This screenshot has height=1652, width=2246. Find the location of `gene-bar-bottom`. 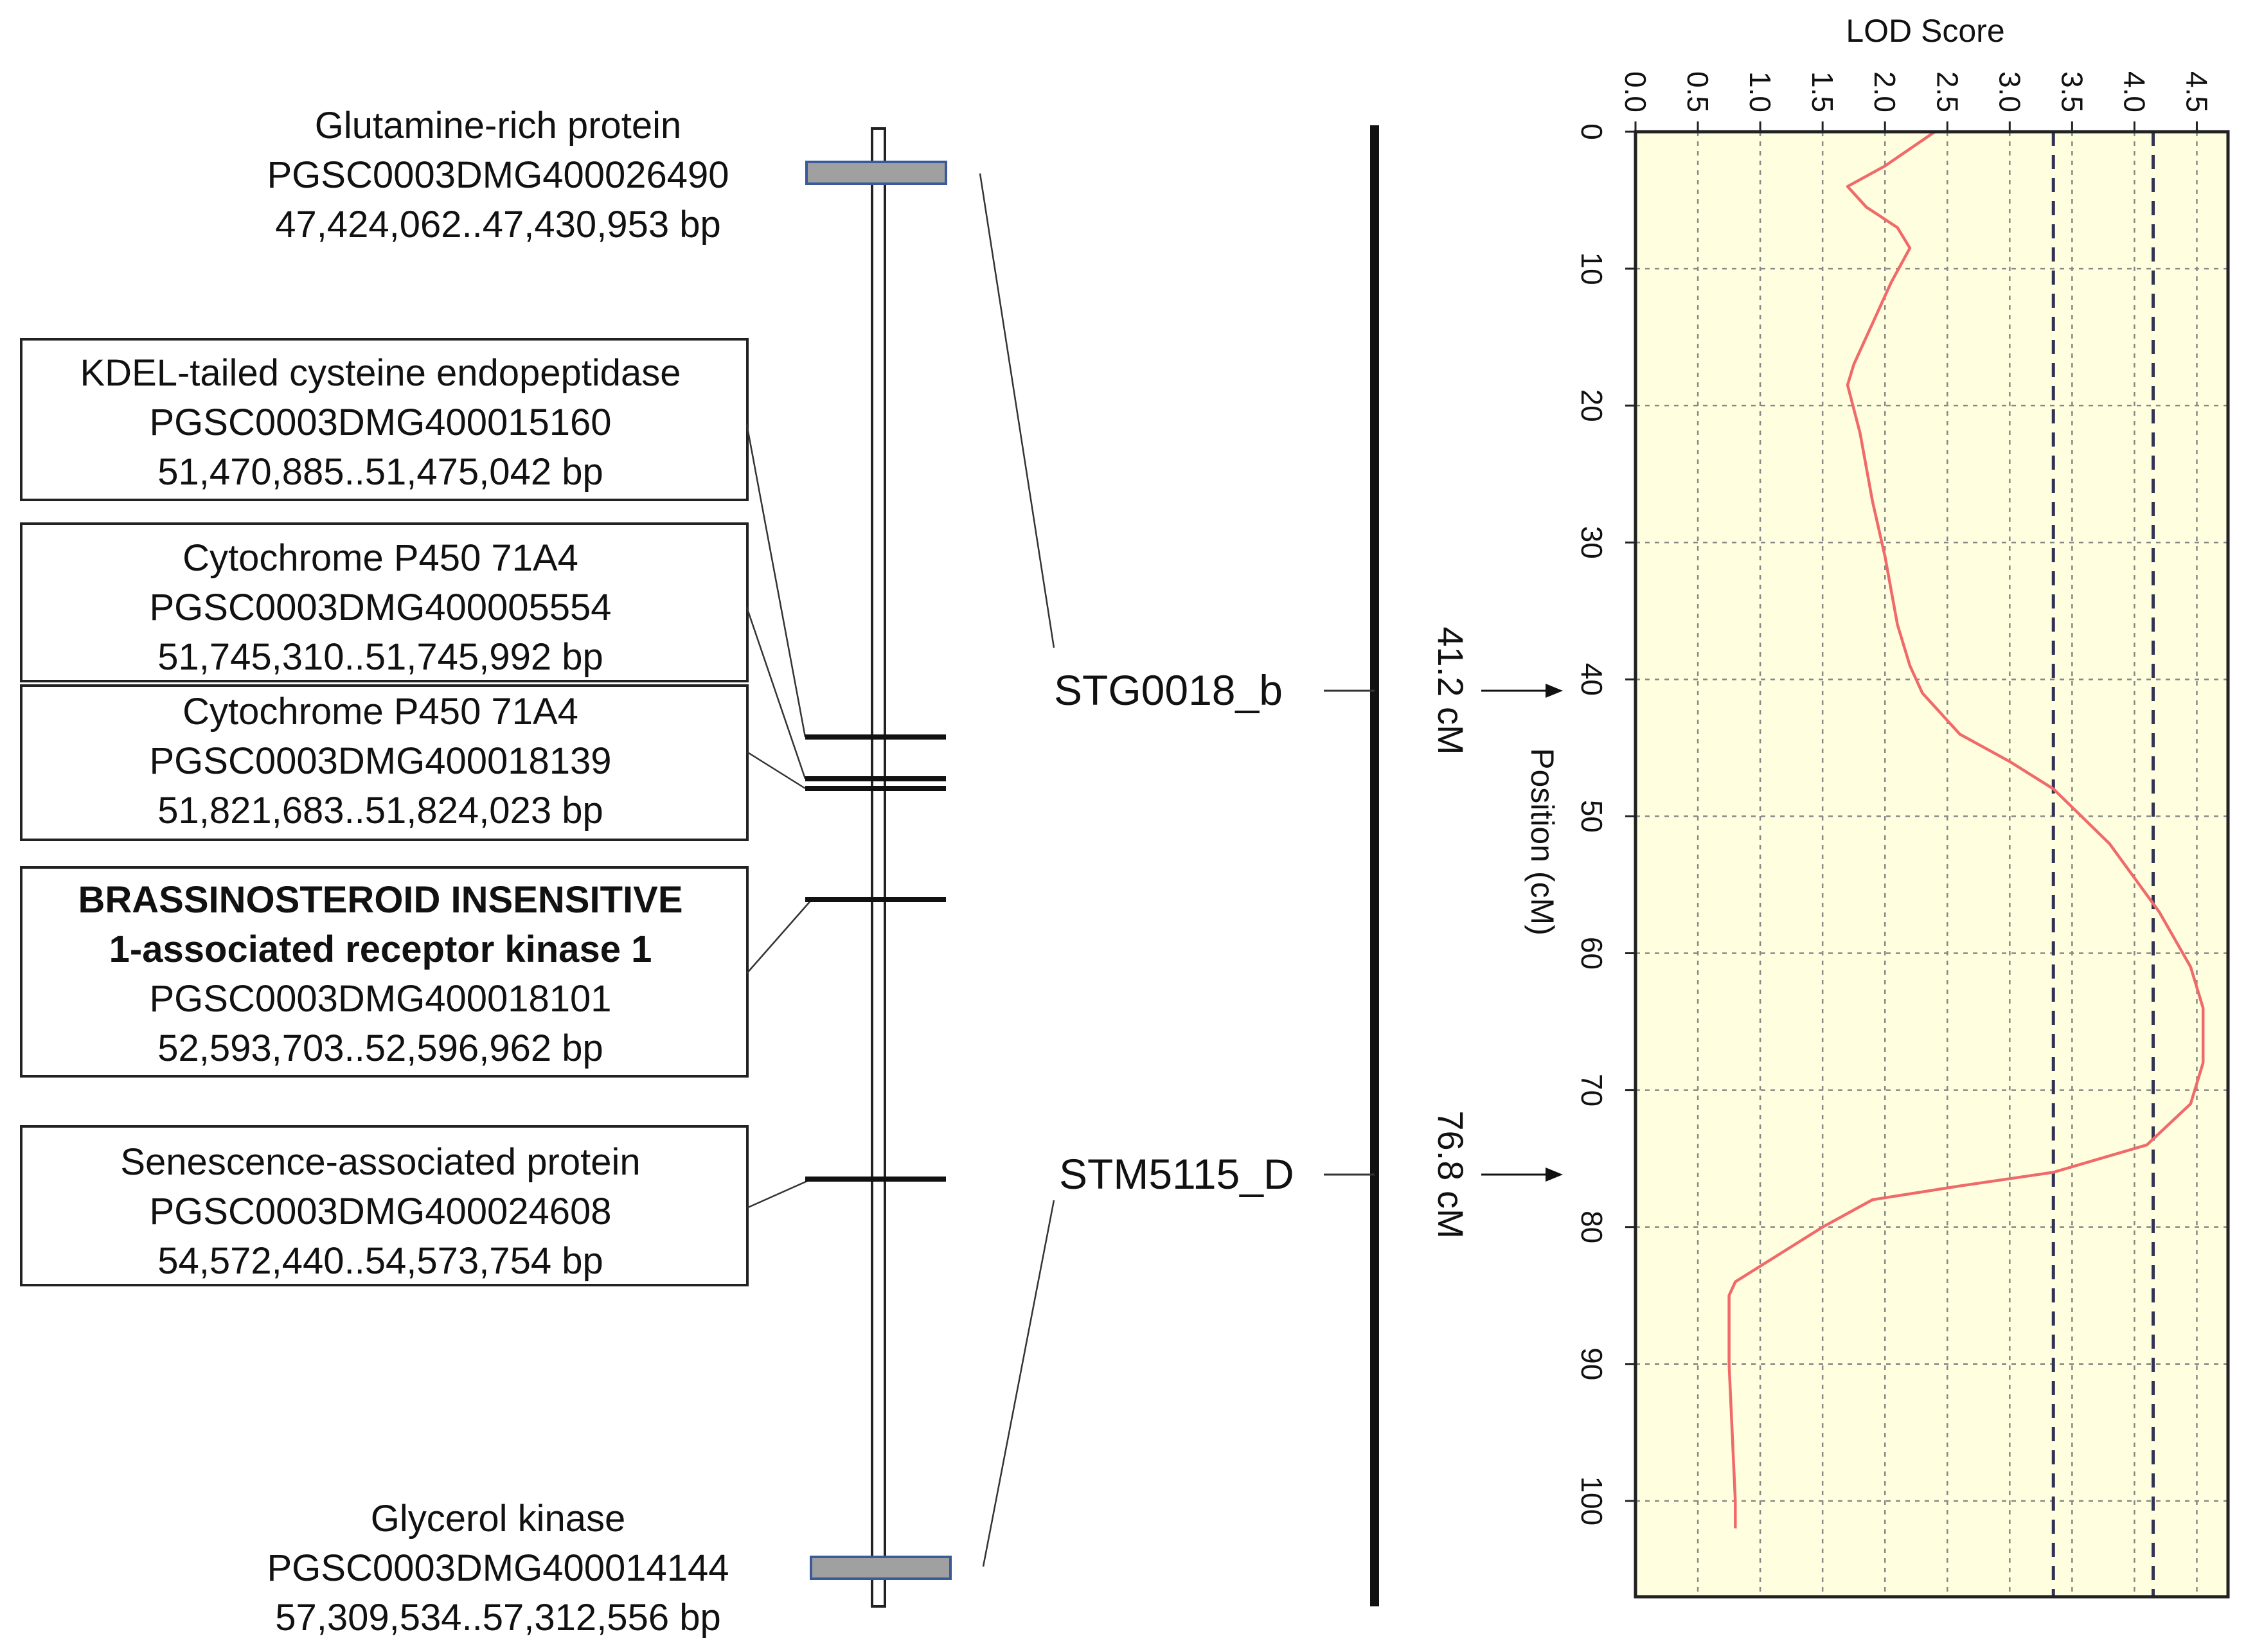

gene-bar-bottom is located at coordinates (881, 1568).